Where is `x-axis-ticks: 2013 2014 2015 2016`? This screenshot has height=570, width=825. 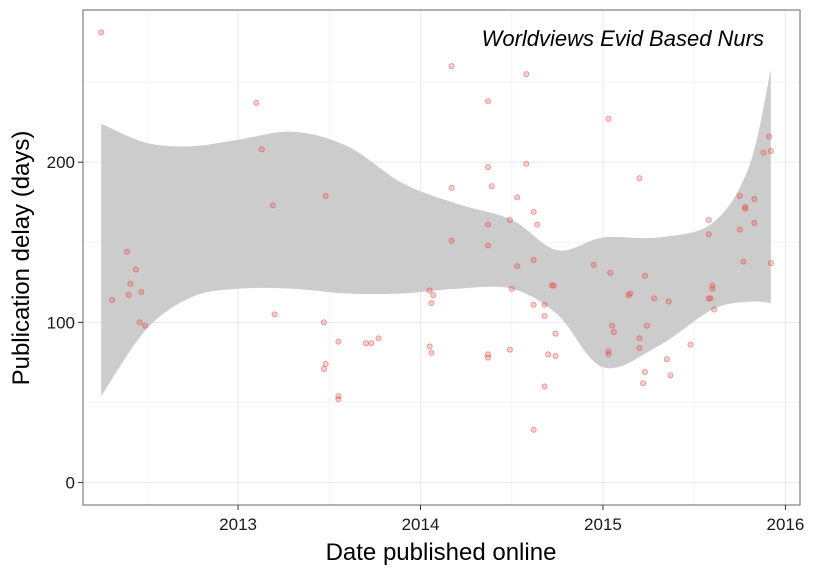 x-axis-ticks: 2013 2014 2015 2016 is located at coordinates (511, 519).